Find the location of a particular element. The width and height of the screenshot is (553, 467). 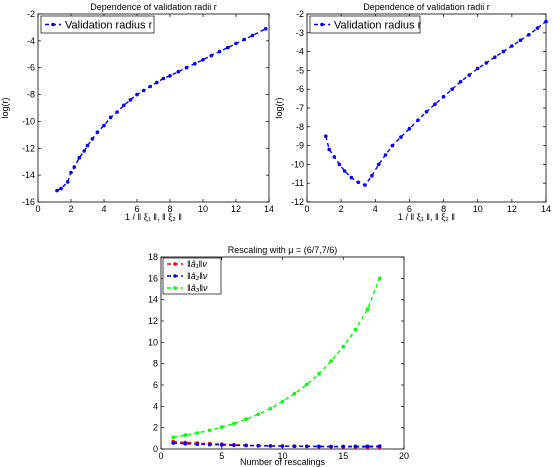

x-tick-label: 12 is located at coordinates (236, 209).